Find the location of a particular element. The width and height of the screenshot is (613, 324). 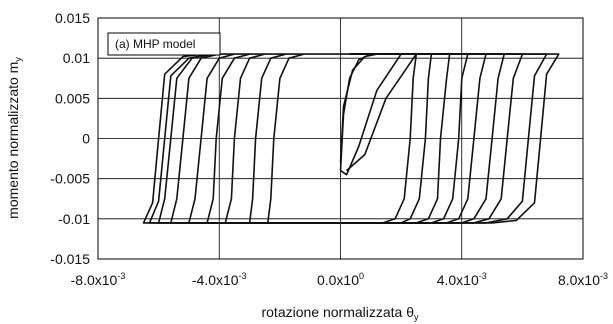

y-tick-label: -0.015 is located at coordinates (70, 259).